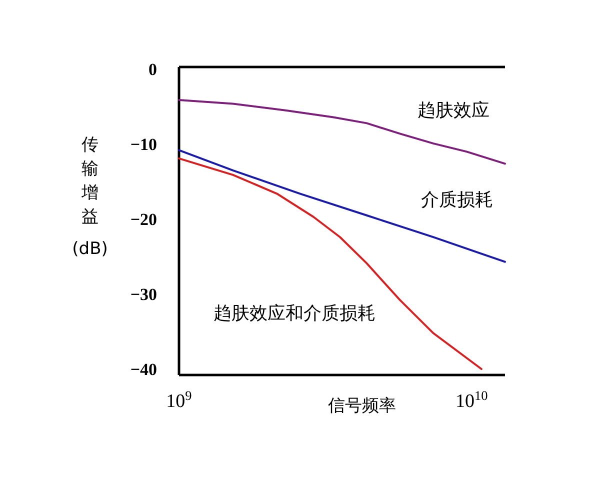 The image size is (600, 480). I want to click on series-label: 介质损耗, so click(457, 199).